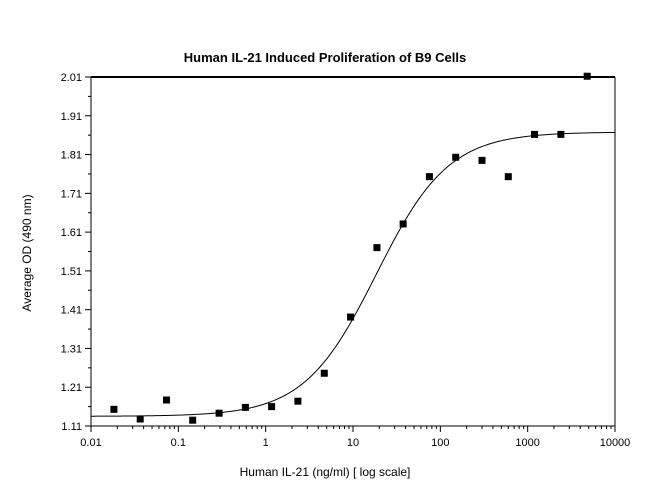 The image size is (650, 498). What do you see at coordinates (71, 156) in the screenshot?
I see `y-tick-label: 1.81` at bounding box center [71, 156].